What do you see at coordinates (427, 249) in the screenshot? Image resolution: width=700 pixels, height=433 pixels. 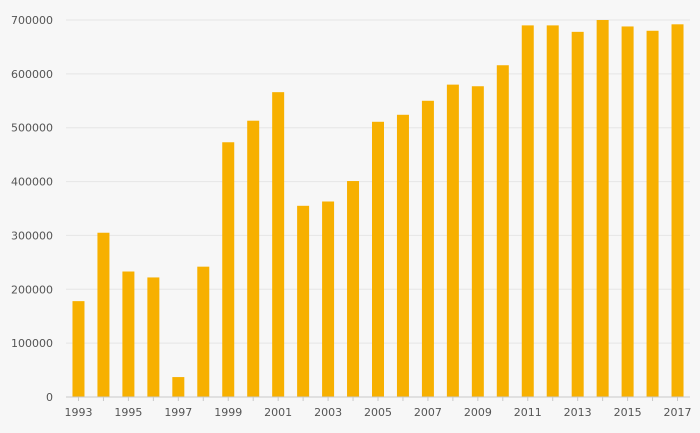 I see `bar-2007` at bounding box center [427, 249].